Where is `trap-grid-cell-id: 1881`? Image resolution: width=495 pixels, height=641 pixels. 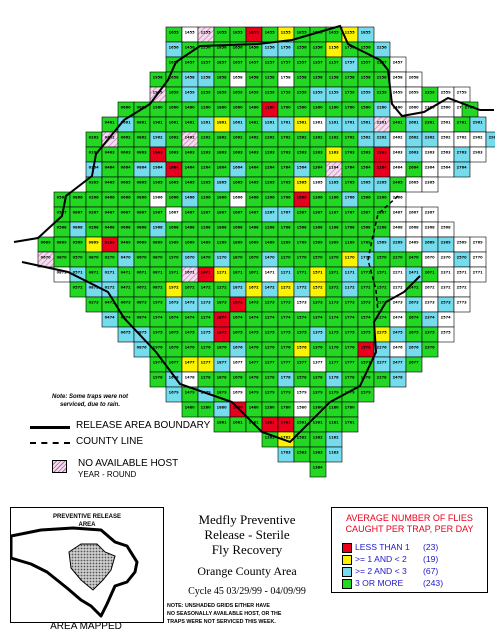
trap-grid-cell-id: 1881 is located at coordinates (222, 423).